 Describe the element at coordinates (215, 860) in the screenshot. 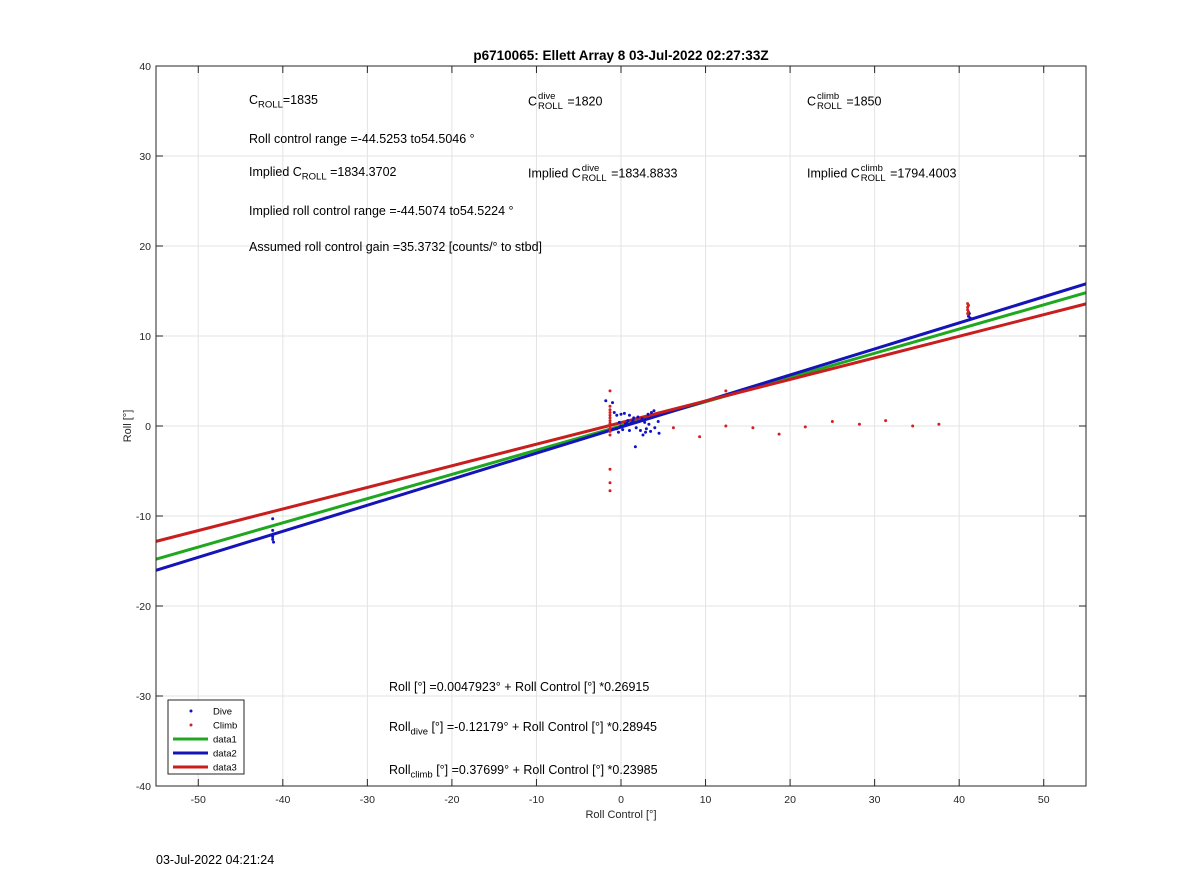

I see `timestamp-footer: 03-Jul-2022 04:21:24` at that location.